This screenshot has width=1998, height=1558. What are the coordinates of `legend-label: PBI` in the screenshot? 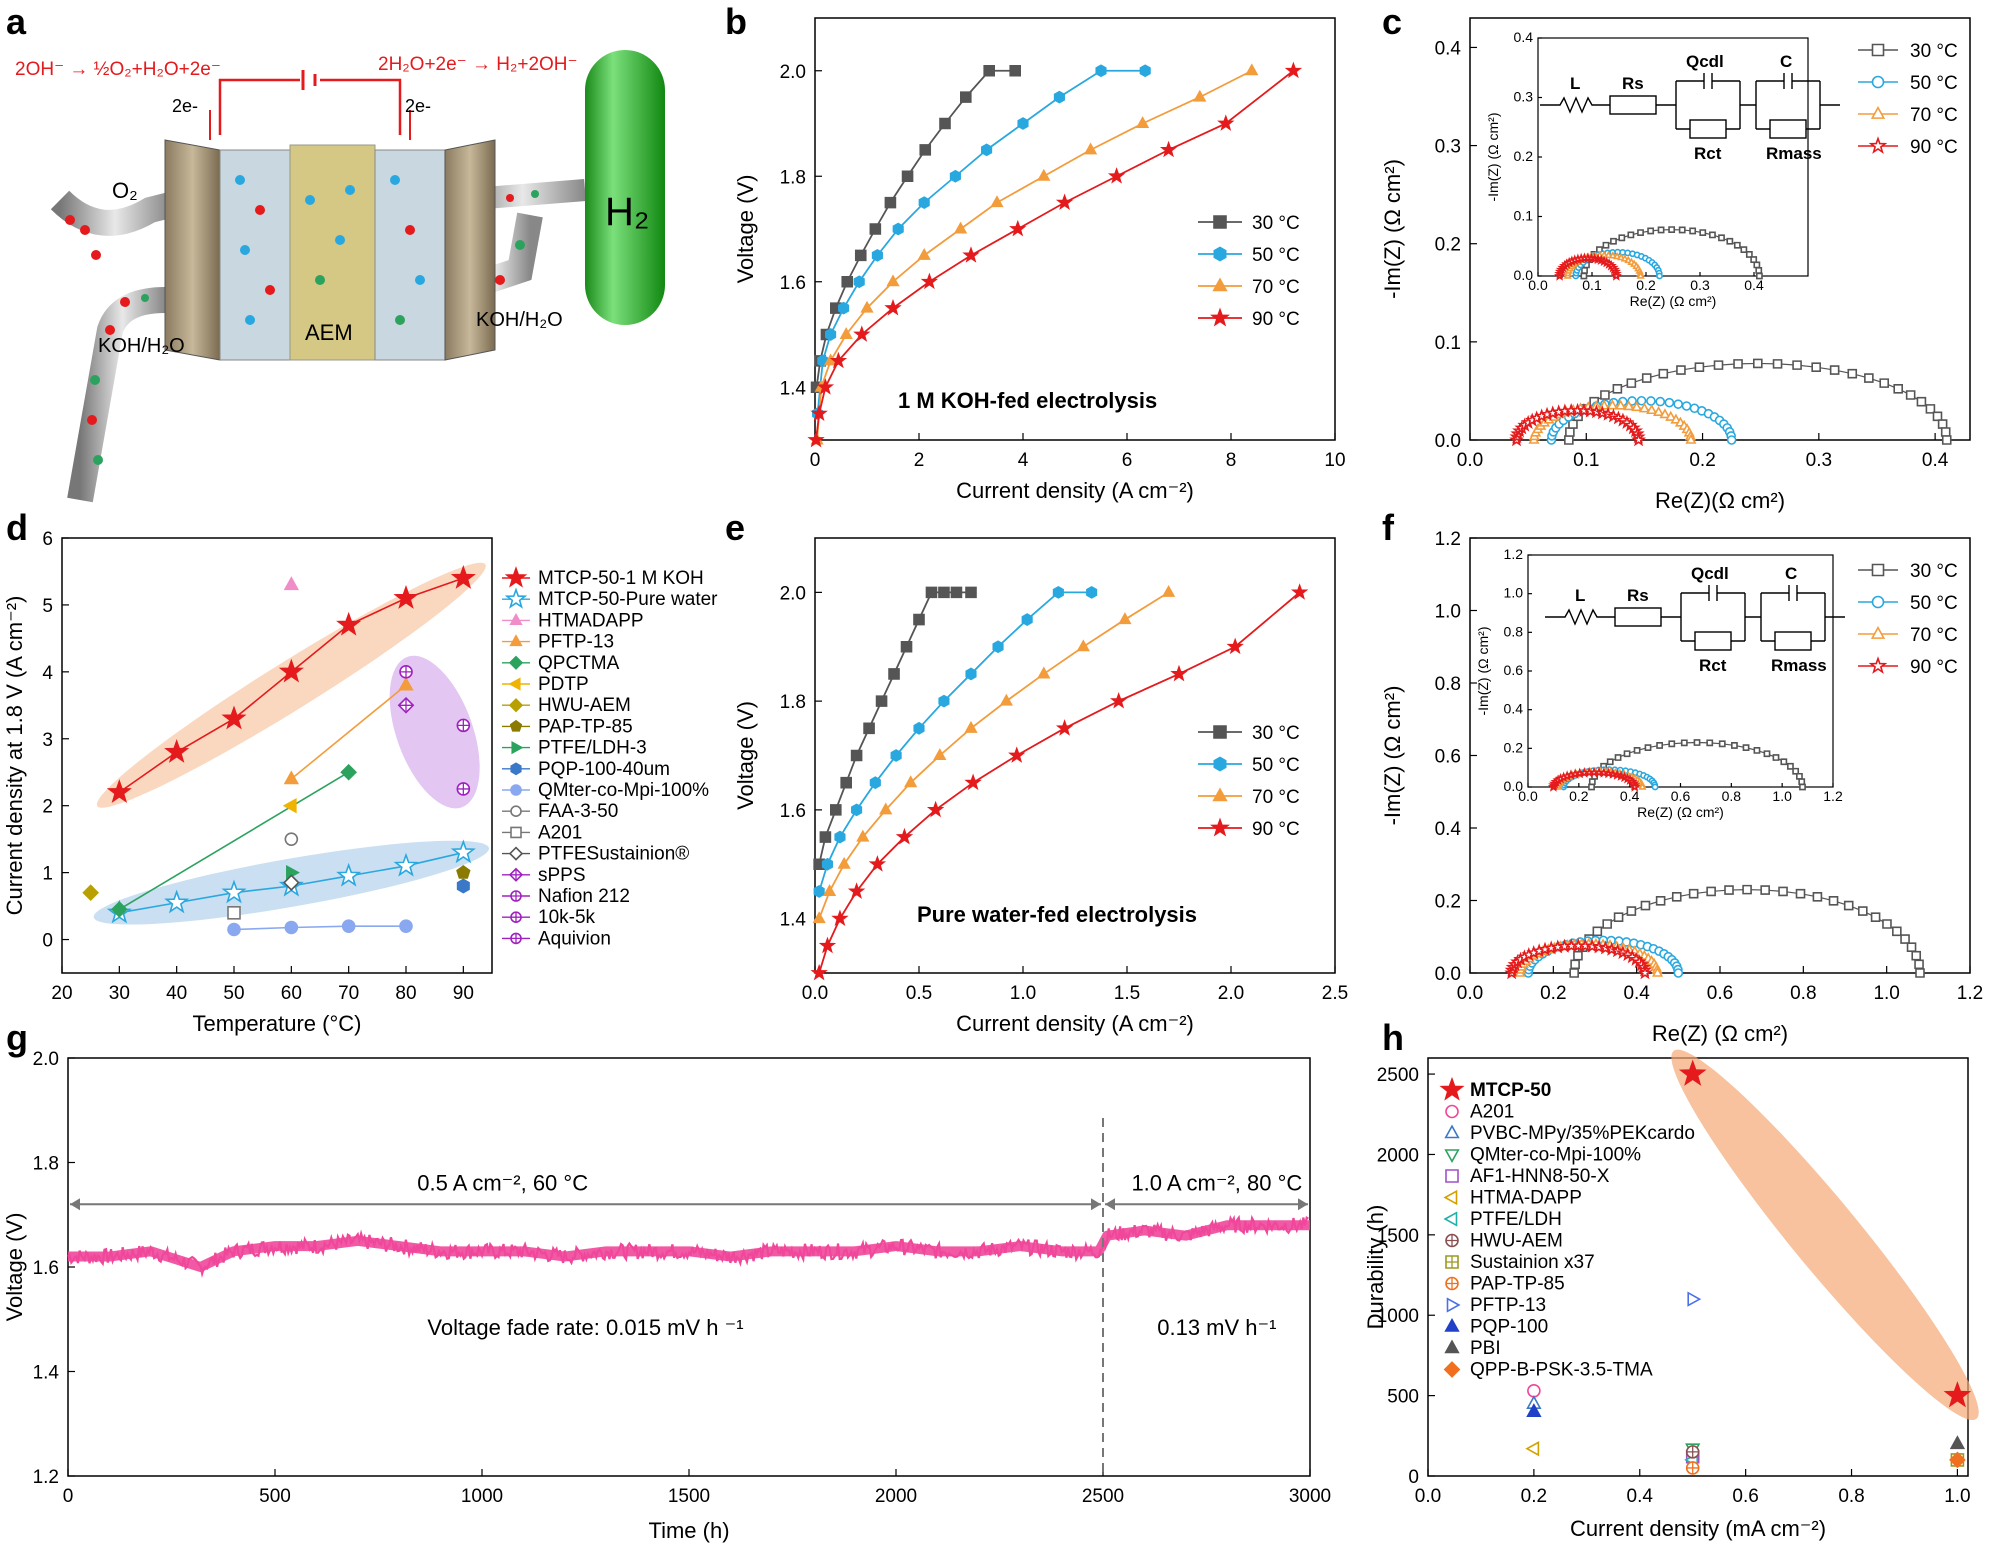 It's located at (1485, 1348).